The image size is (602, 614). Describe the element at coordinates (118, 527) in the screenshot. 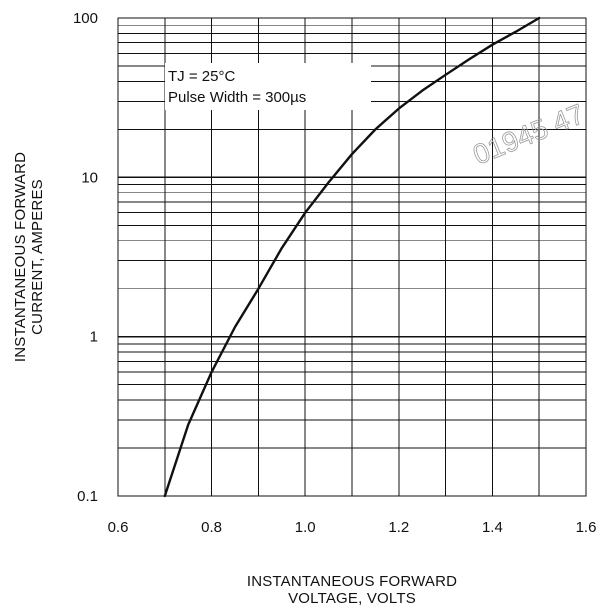

I see `x-tick-label: 0.6` at that location.